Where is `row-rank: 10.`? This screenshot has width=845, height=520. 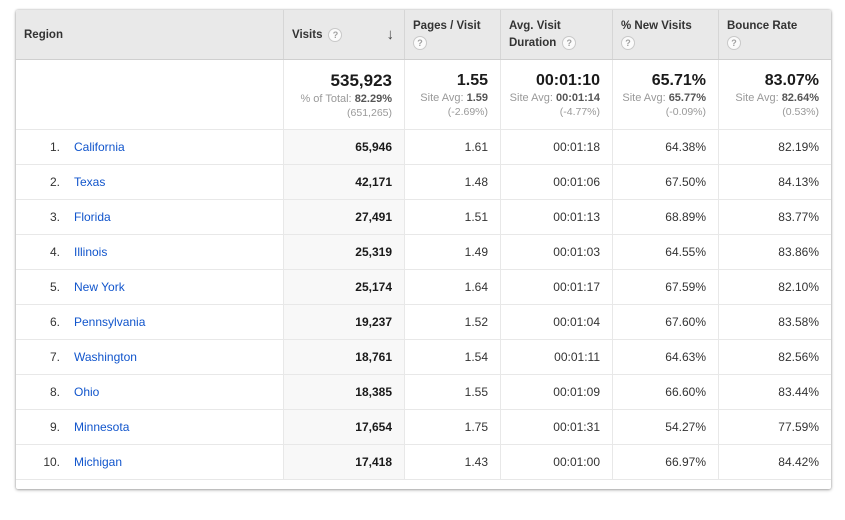
row-rank: 10. is located at coordinates (51, 462).